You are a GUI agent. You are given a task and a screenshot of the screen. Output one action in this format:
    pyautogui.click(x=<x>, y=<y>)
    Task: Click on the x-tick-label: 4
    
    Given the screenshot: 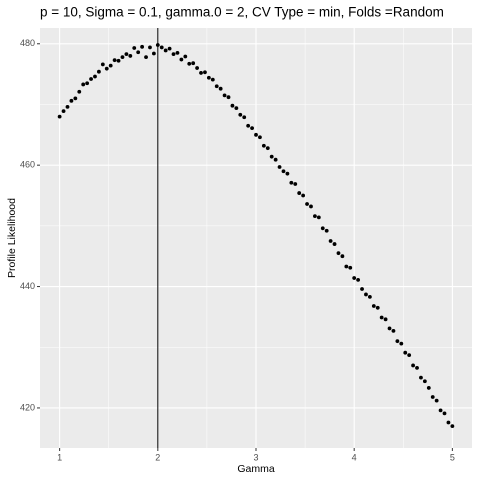 What is the action you would take?
    pyautogui.click(x=354, y=457)
    